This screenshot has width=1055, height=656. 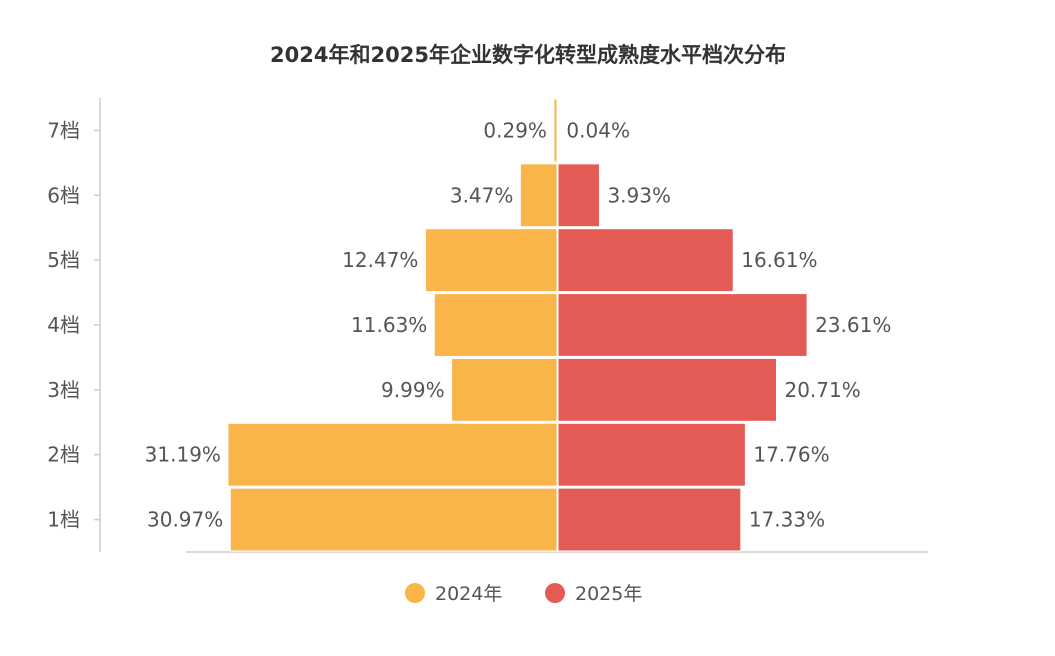 I want to click on chart-category-labels: 1档 2档 3档 4档 5档 6档 7档, so click(x=63, y=324).